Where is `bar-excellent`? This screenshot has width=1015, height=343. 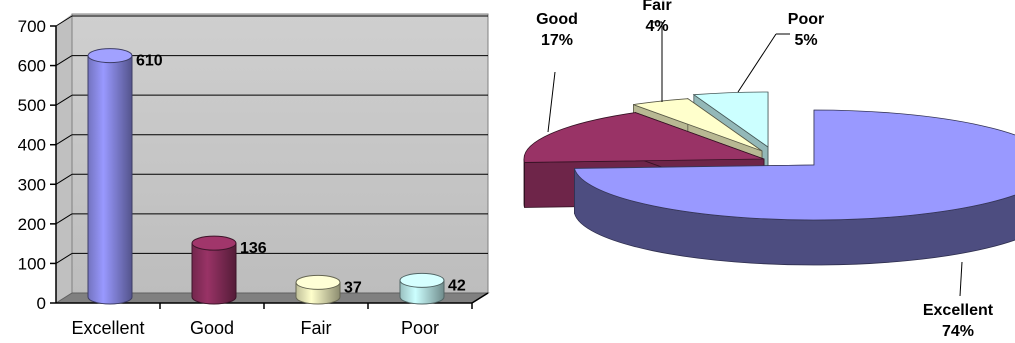
bar-excellent is located at coordinates (110, 176).